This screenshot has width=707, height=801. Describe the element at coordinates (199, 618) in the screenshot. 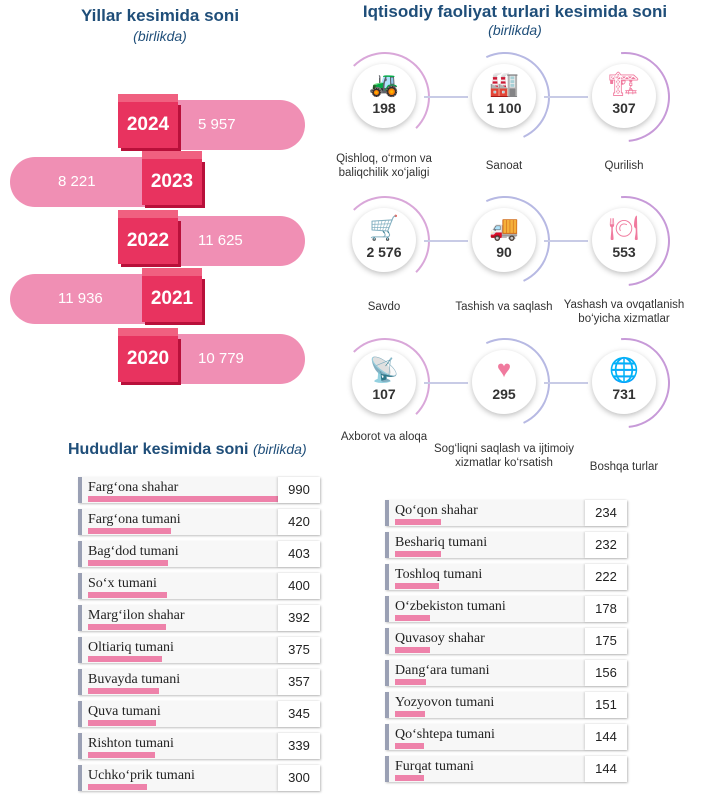

I see `region-row: Marg‘ilon shahar 392` at that location.